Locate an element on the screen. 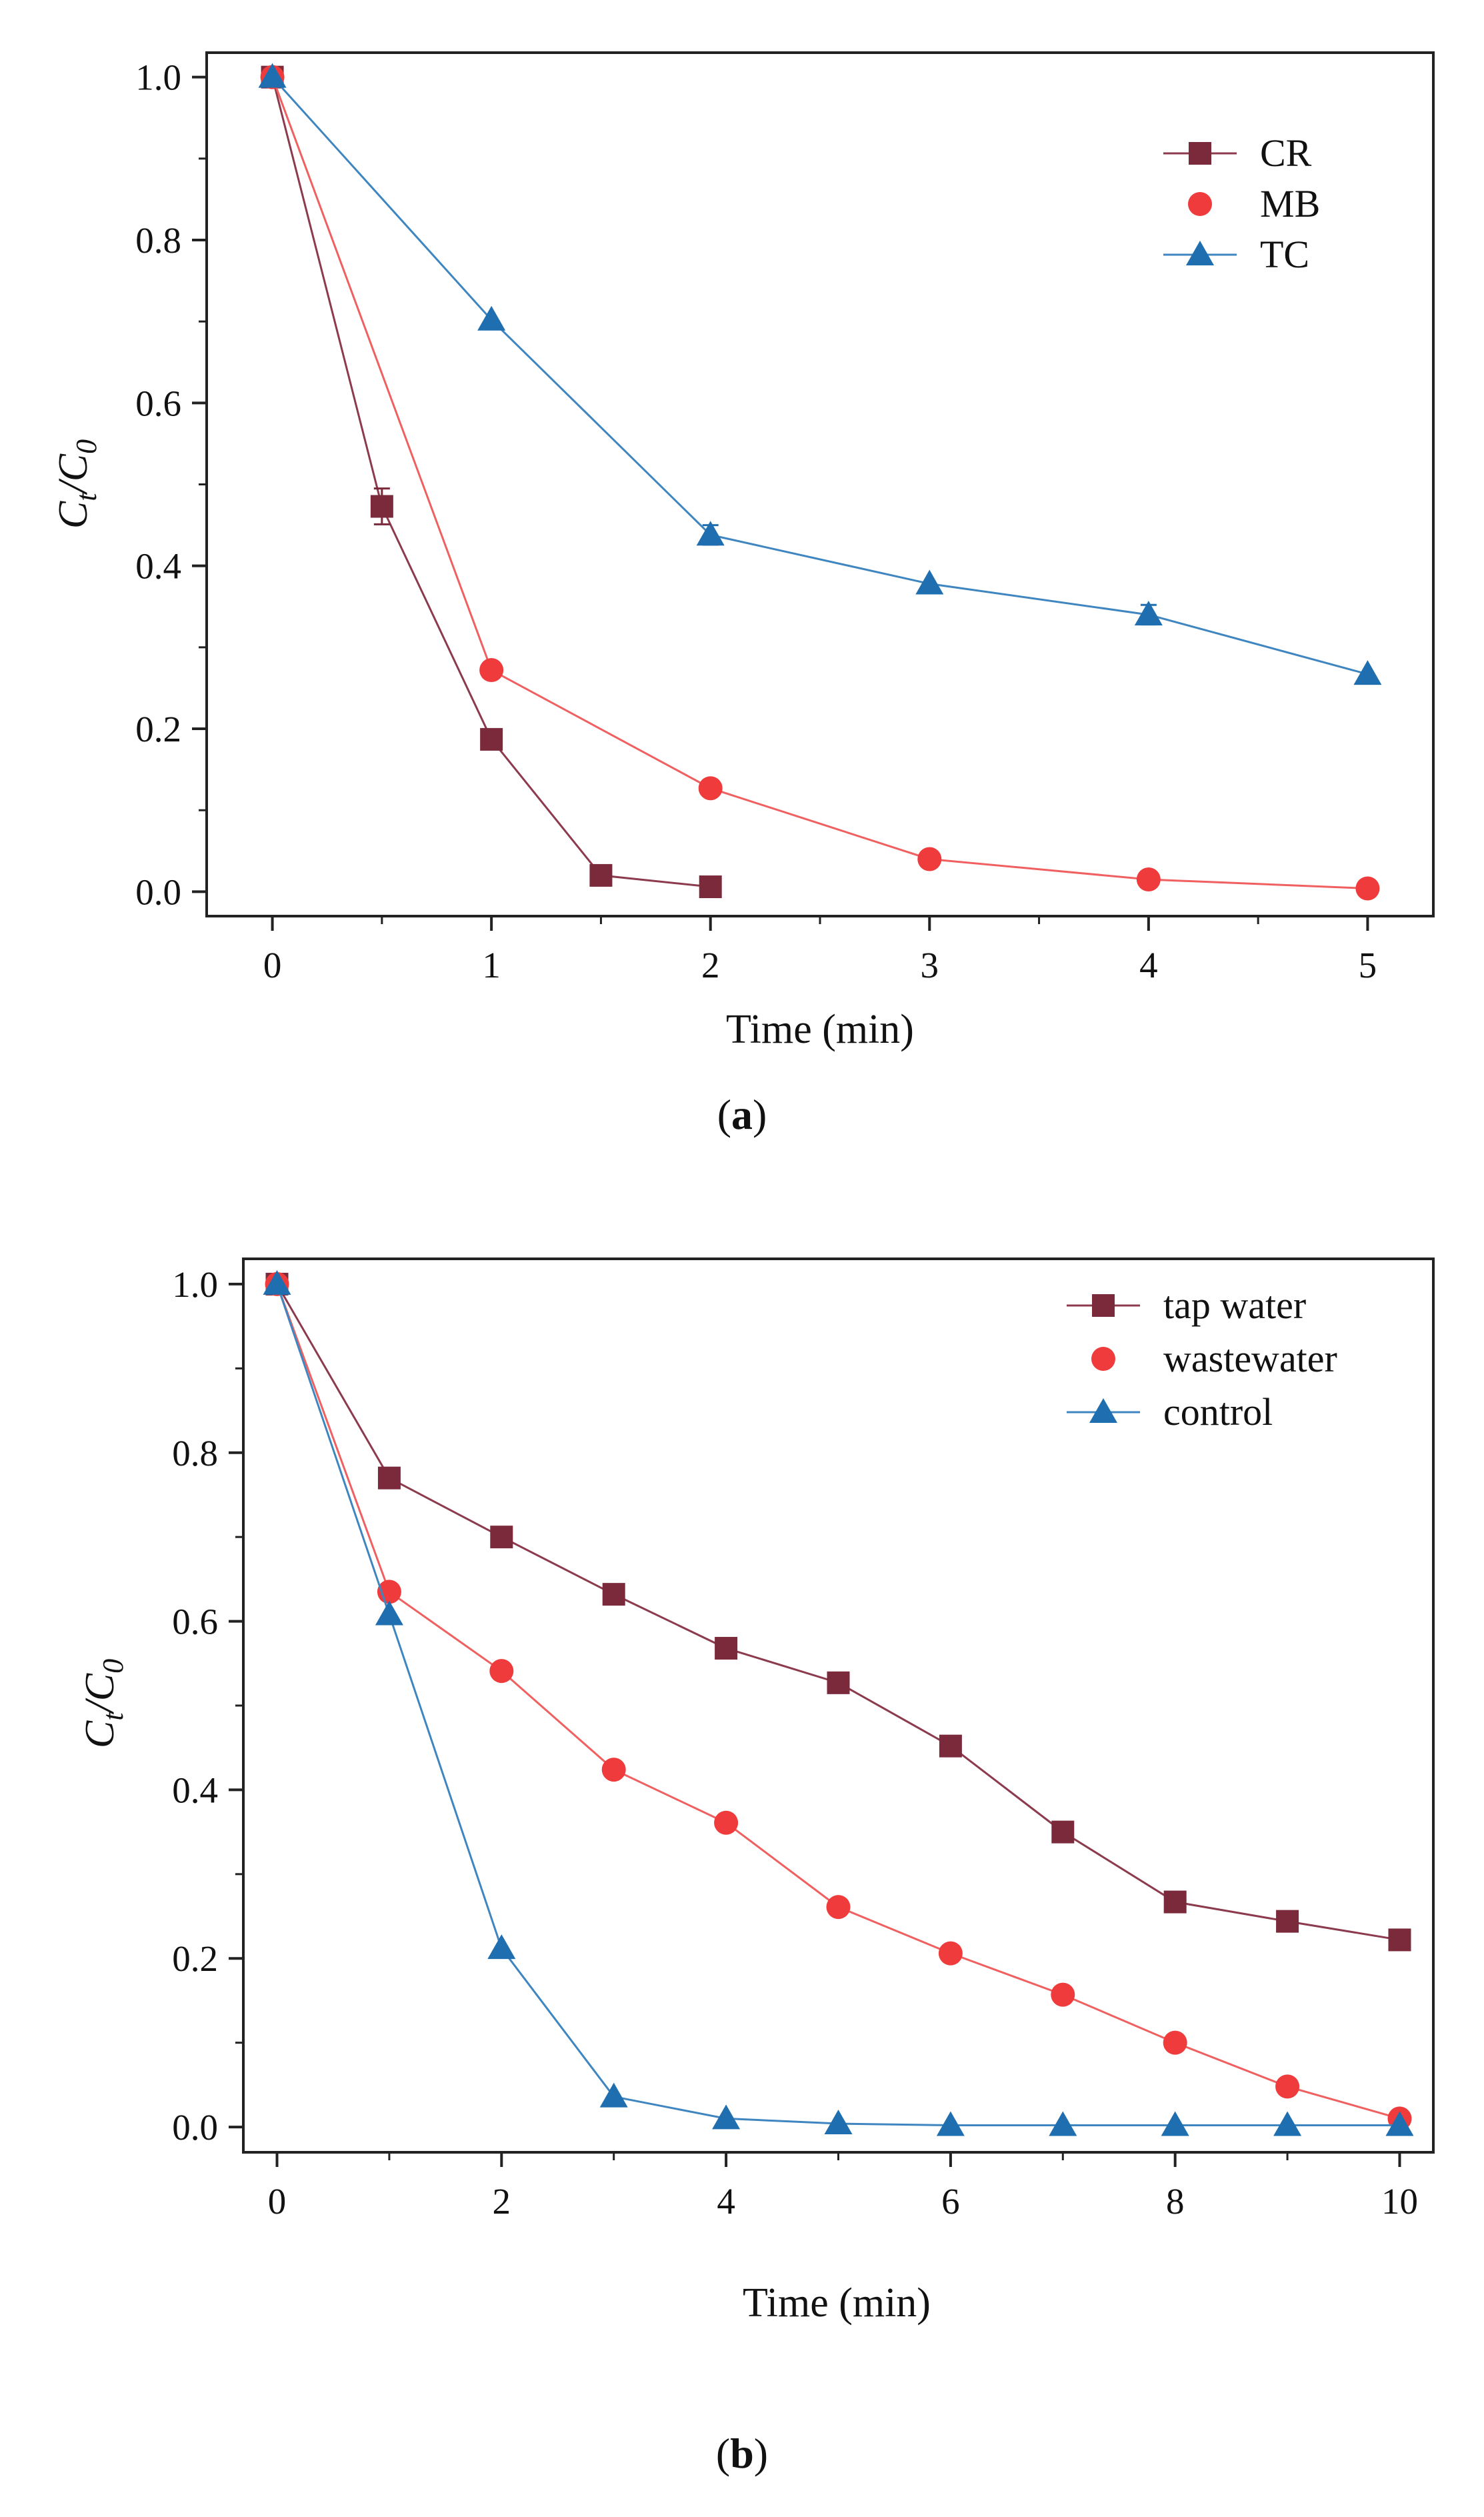  y-axis-title-sub-0: 0 is located at coordinates (86, 446).